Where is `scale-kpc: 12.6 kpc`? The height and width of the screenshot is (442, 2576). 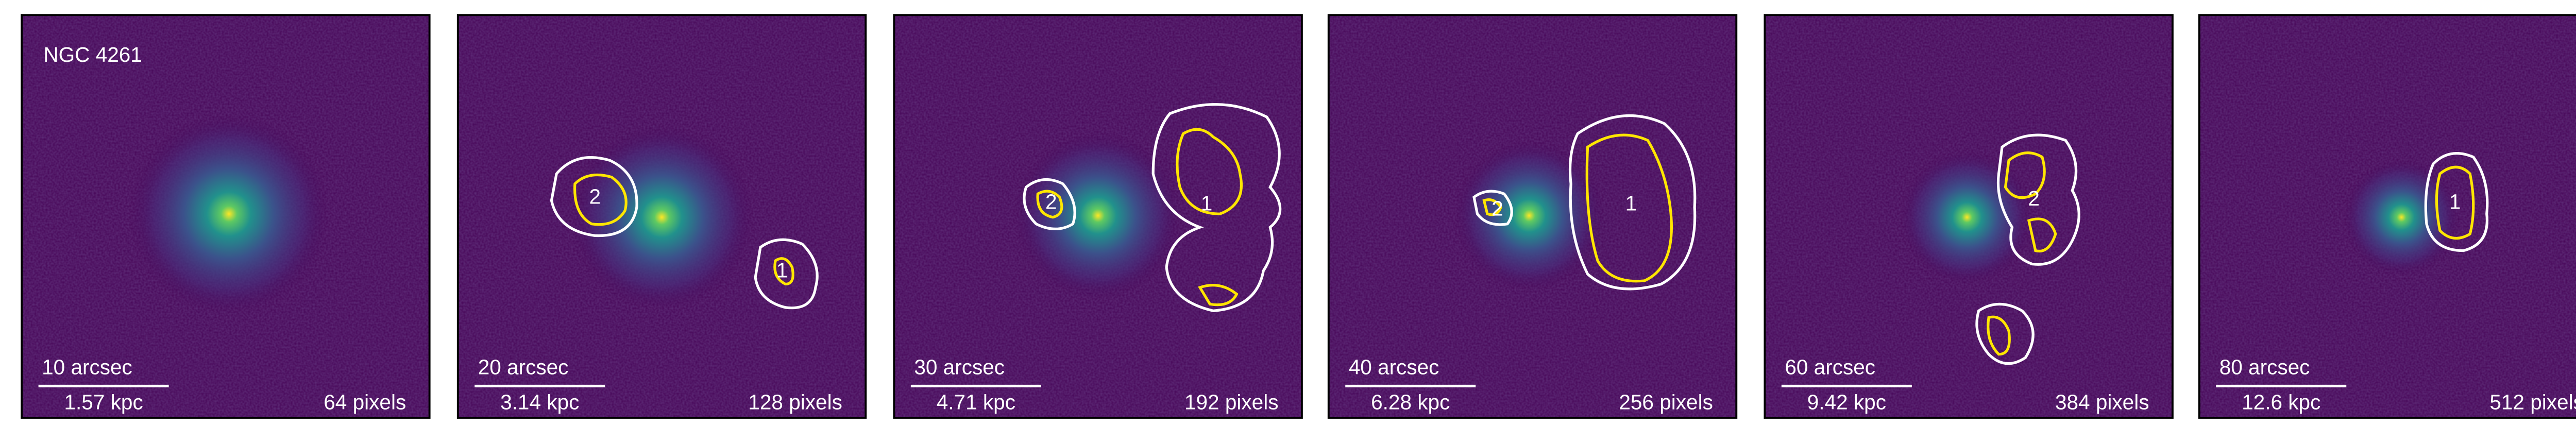
scale-kpc: 12.6 kpc is located at coordinates (2281, 402).